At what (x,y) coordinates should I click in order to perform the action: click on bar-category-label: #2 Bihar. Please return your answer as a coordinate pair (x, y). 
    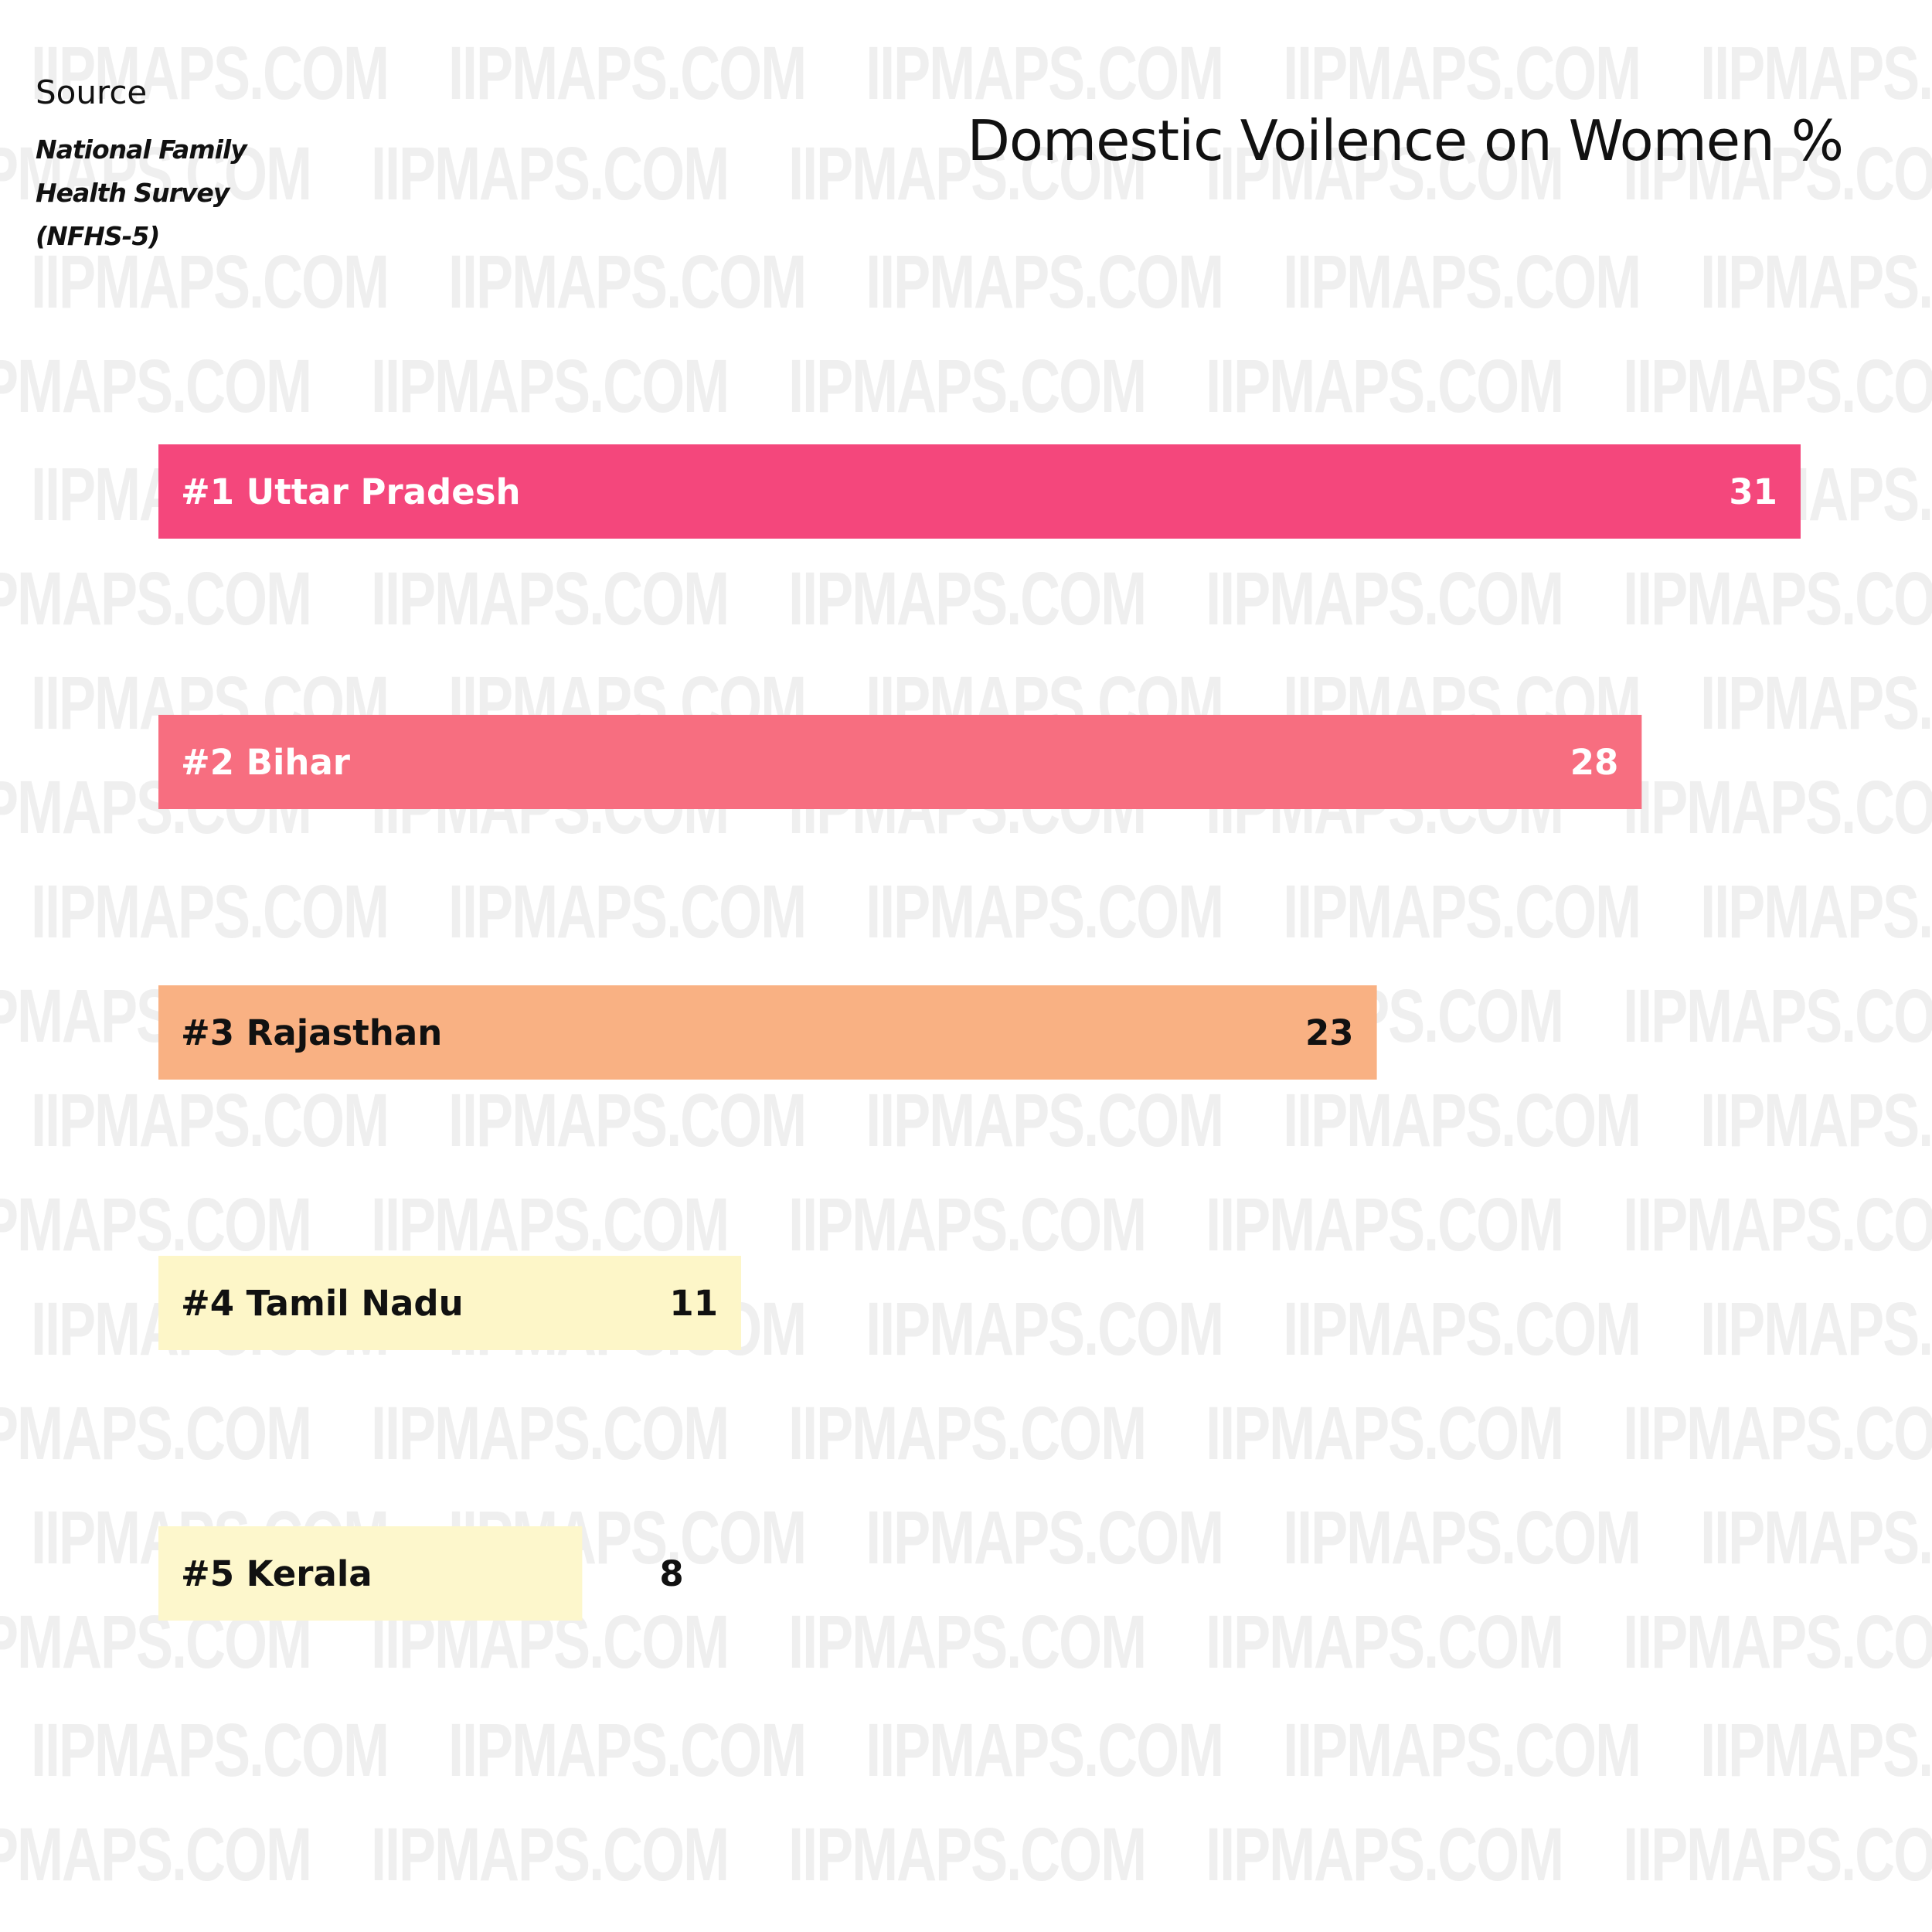
    Looking at the image, I should click on (266, 763).